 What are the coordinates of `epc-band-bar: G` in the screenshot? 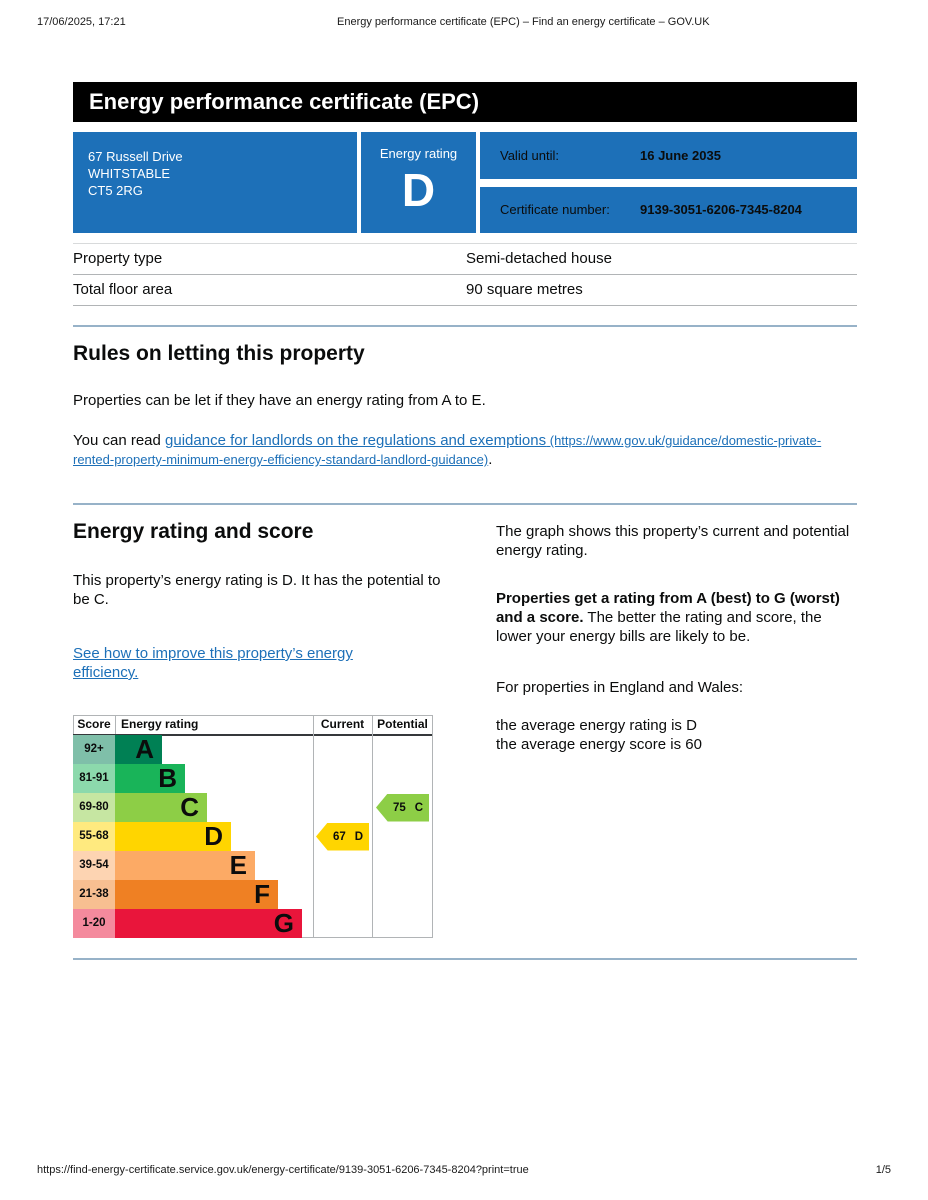 It's located at (208, 923).